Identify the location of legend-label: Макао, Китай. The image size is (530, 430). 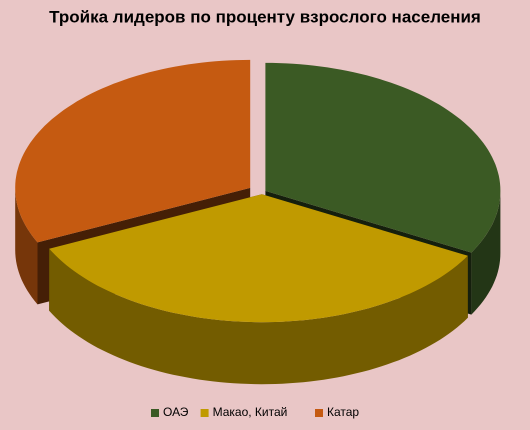
(250, 412).